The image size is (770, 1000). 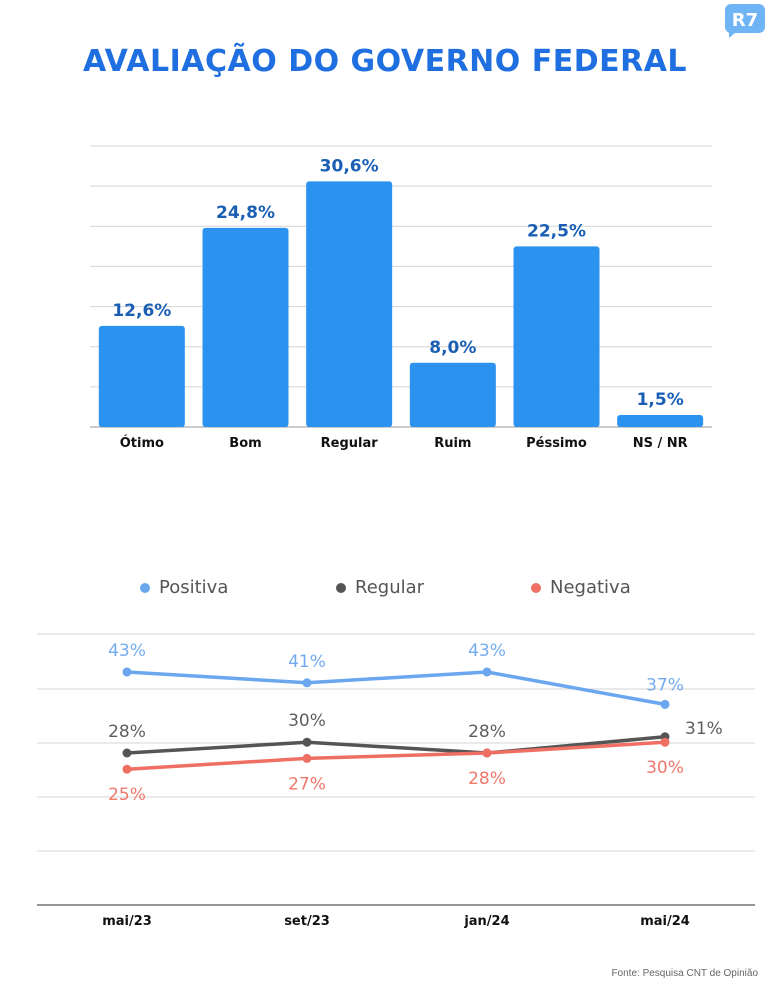 I want to click on bar-category-label: Péssimo, so click(x=556, y=443).